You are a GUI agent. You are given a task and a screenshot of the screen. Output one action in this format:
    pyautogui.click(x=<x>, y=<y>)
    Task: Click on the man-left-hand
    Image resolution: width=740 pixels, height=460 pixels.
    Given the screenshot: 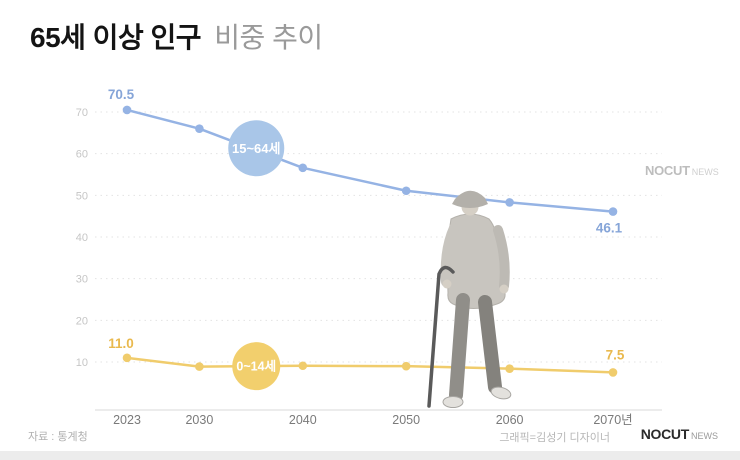 What is the action you would take?
    pyautogui.click(x=447, y=284)
    